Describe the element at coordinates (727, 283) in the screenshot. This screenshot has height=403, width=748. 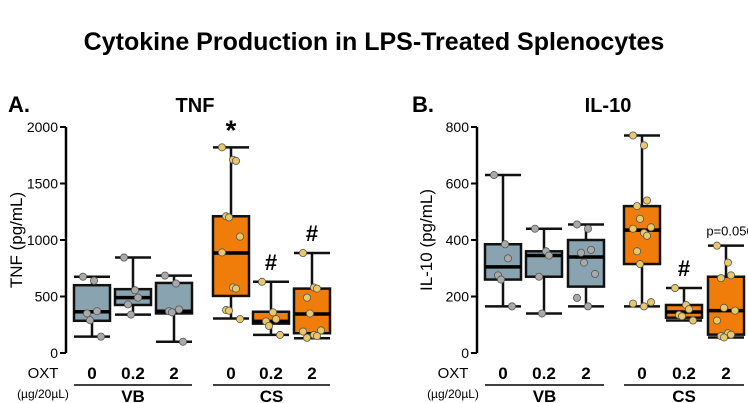
I see `box-cs-2: p=0.056` at that location.